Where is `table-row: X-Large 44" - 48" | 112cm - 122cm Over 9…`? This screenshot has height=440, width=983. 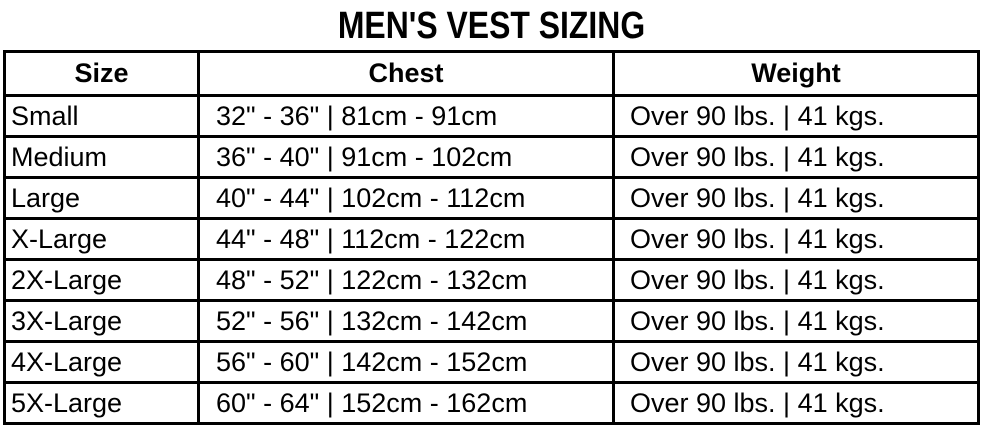 table-row: X-Large 44" - 48" | 112cm - 122cm Over 9… is located at coordinates (491, 239).